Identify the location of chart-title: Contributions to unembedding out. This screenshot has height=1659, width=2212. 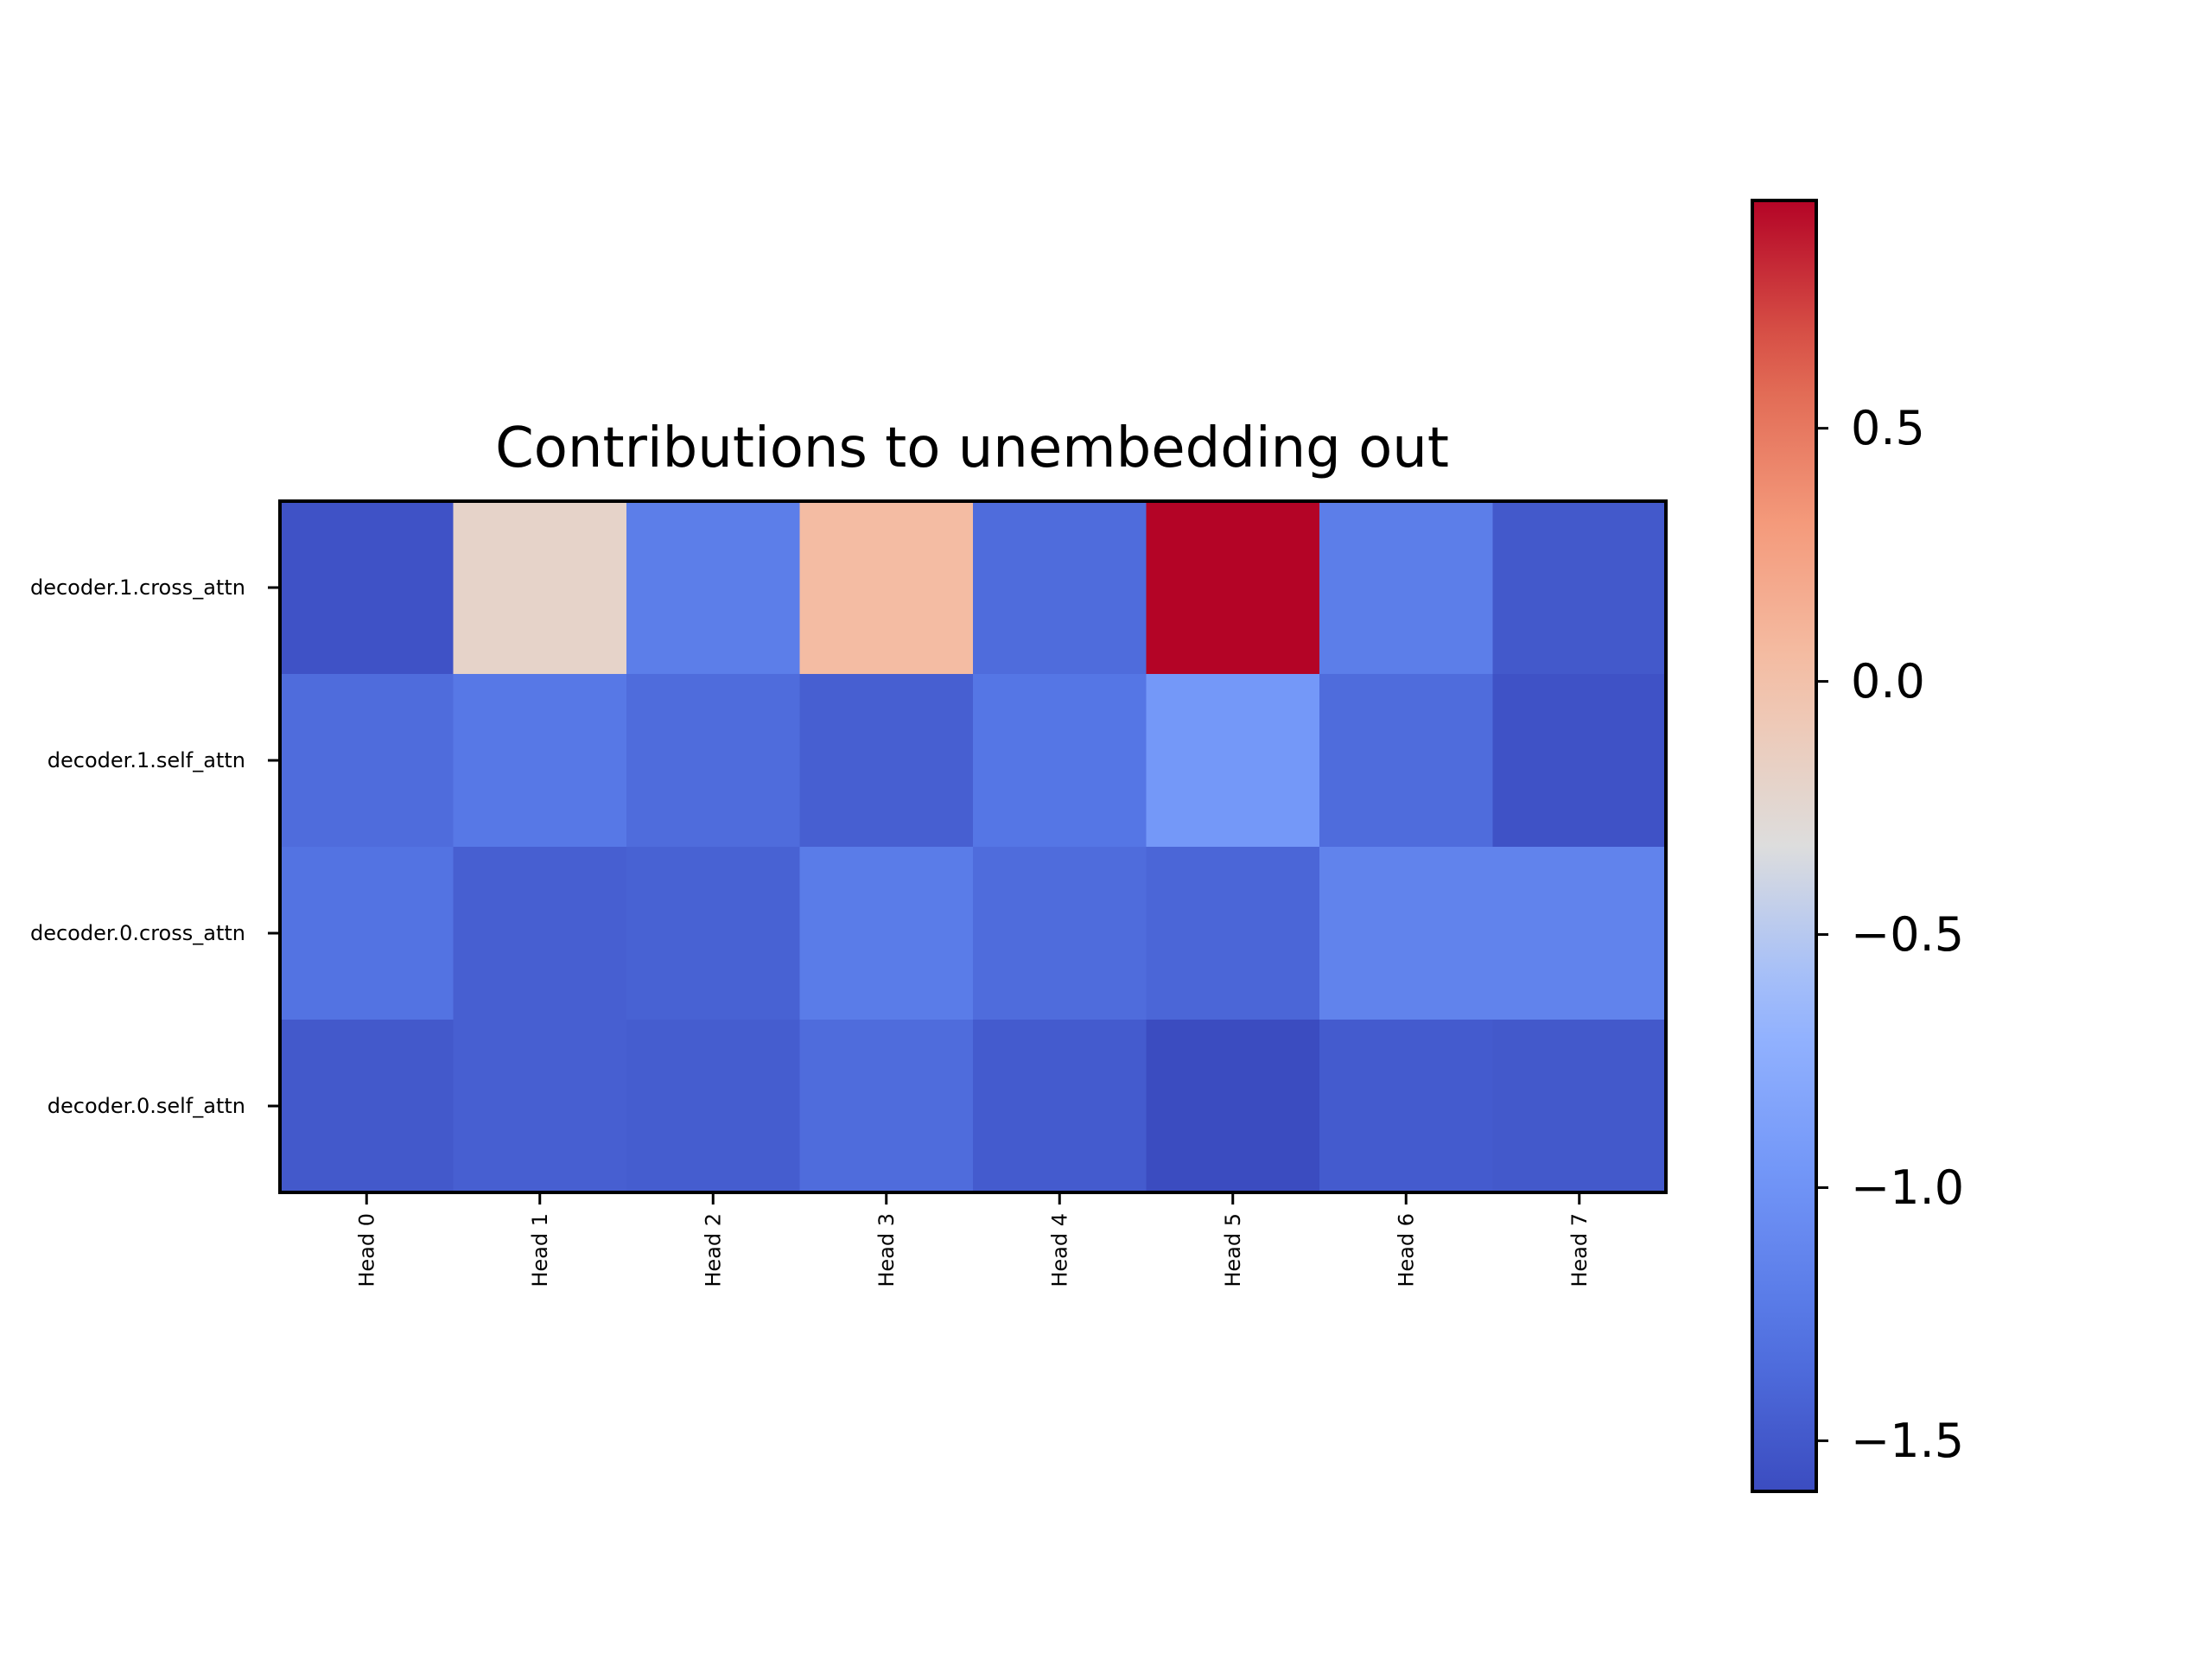
(972, 448).